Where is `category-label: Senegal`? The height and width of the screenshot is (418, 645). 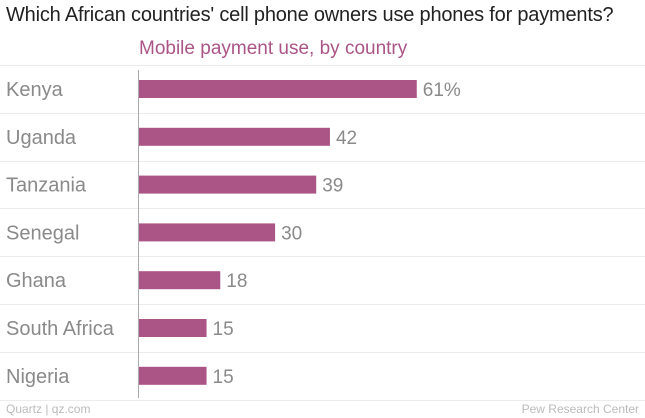
category-label: Senegal is located at coordinates (42, 233).